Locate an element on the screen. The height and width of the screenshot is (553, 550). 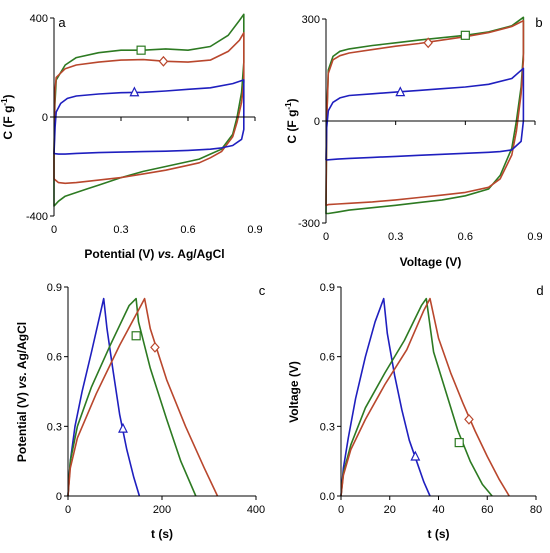
x-tick-label: 200 is located at coordinates (162, 510).